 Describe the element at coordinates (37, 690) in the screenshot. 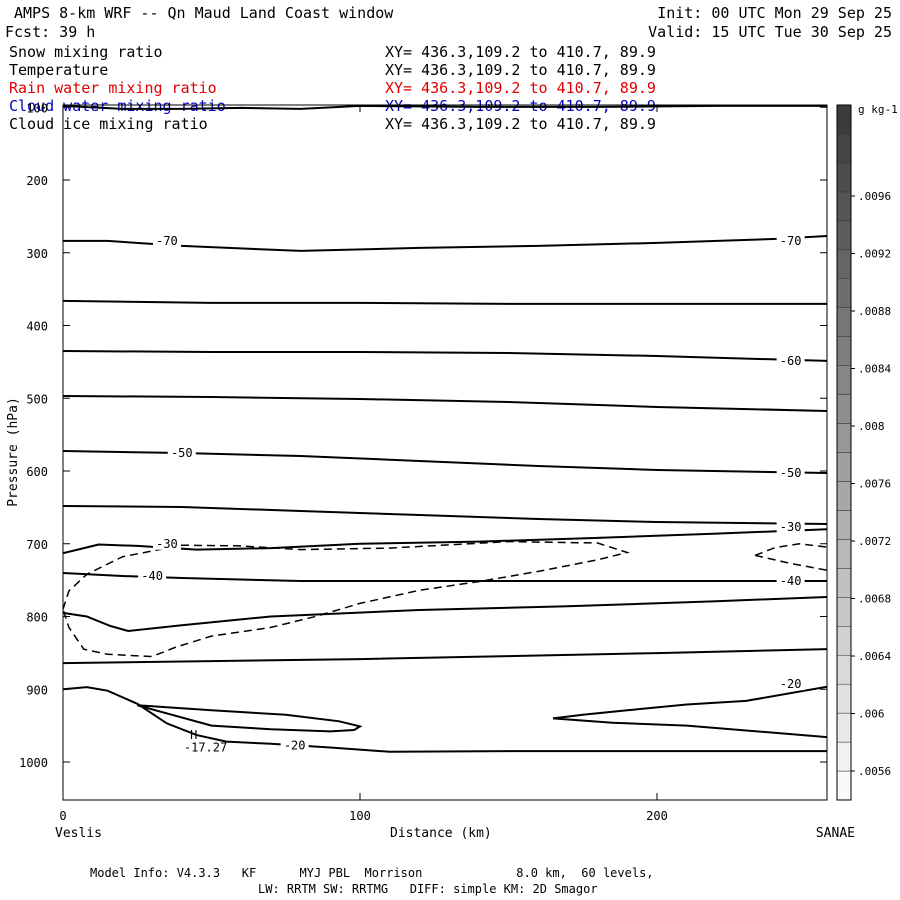

I see `y-tick-label: 900` at that location.